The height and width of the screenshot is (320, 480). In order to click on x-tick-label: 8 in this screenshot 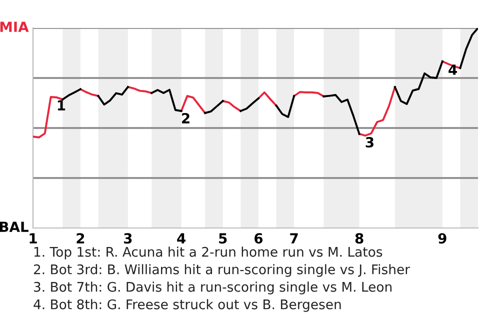, I will do `click(359, 238)`.